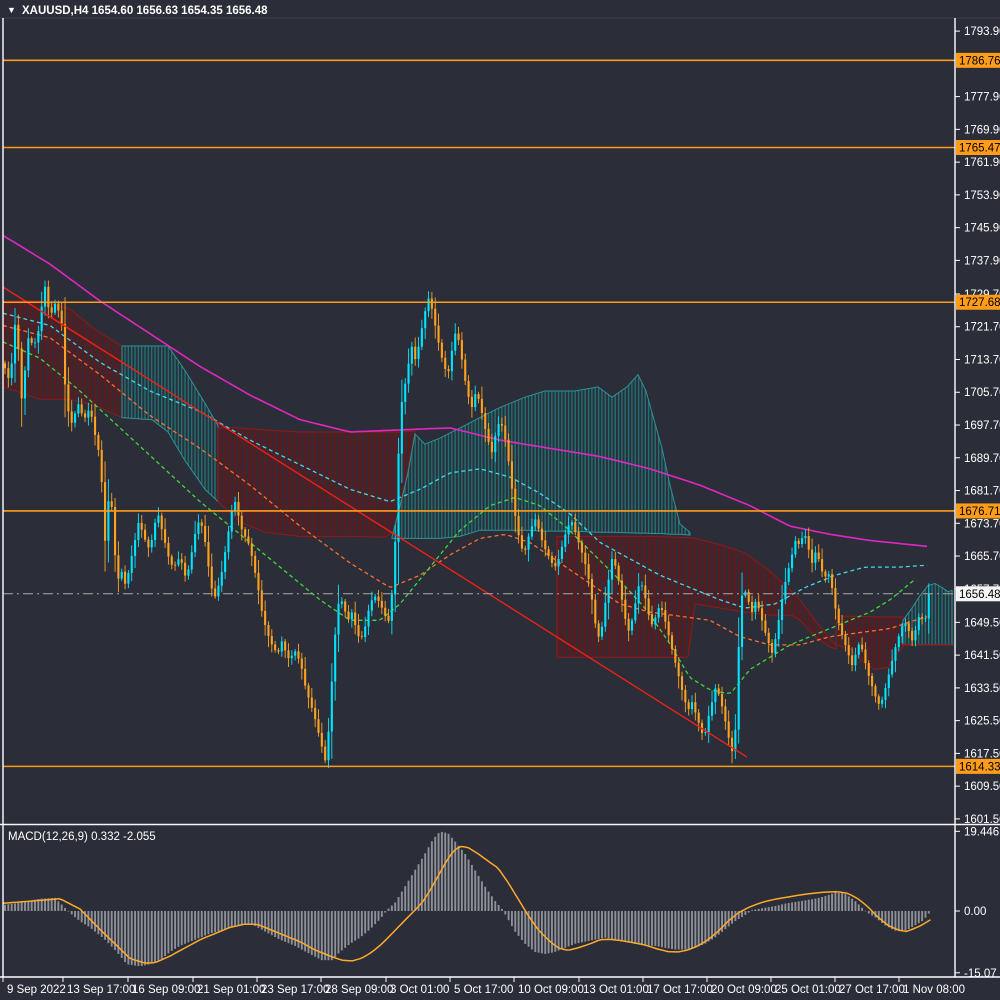 Image resolution: width=1000 pixels, height=1000 pixels. I want to click on price-tick-label: 1641.50, so click(982, 656).